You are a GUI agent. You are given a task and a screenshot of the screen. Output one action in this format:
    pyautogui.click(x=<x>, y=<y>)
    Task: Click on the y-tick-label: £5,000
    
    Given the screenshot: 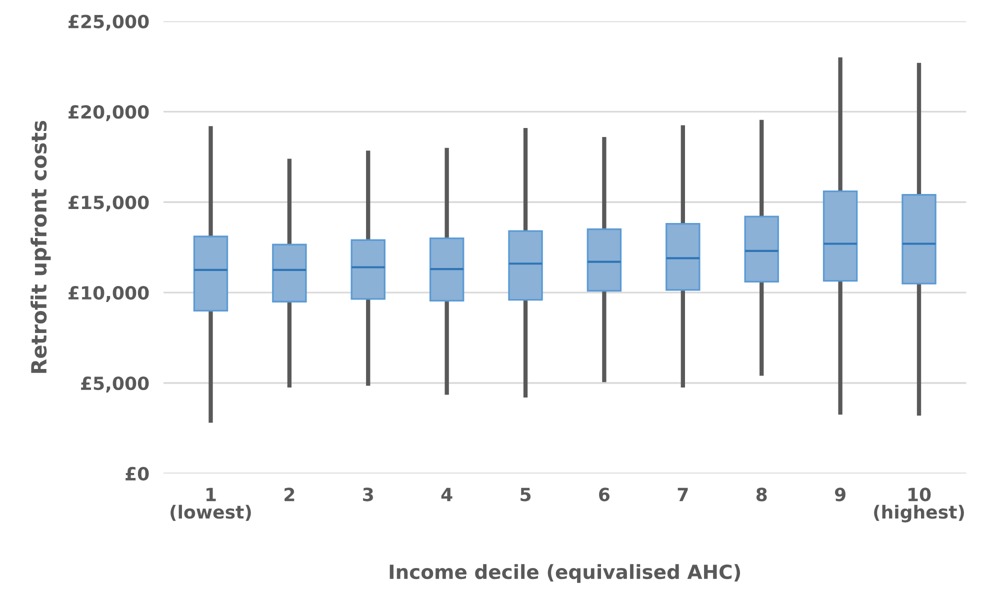 What is the action you would take?
    pyautogui.click(x=115, y=384)
    